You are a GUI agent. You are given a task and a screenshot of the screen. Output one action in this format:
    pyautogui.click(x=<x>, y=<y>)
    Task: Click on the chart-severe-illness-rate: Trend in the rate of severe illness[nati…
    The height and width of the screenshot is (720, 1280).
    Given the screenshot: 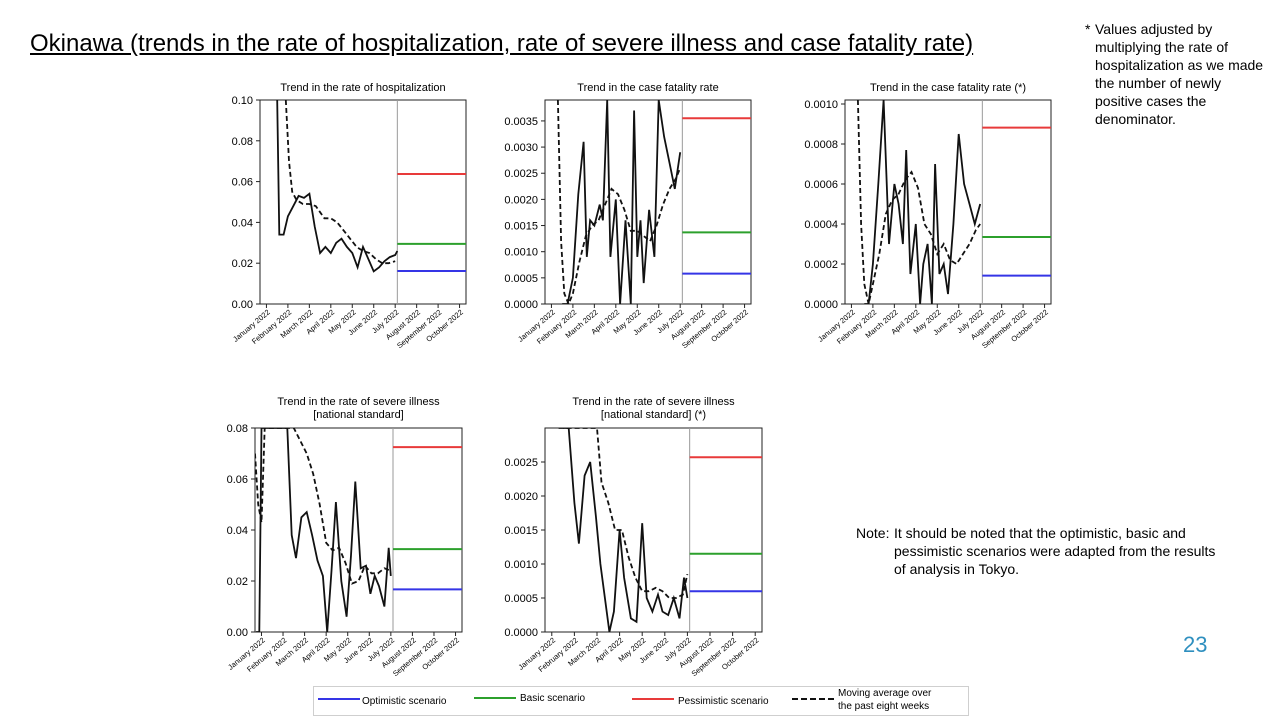 What is the action you would take?
    pyautogui.click(x=344, y=537)
    